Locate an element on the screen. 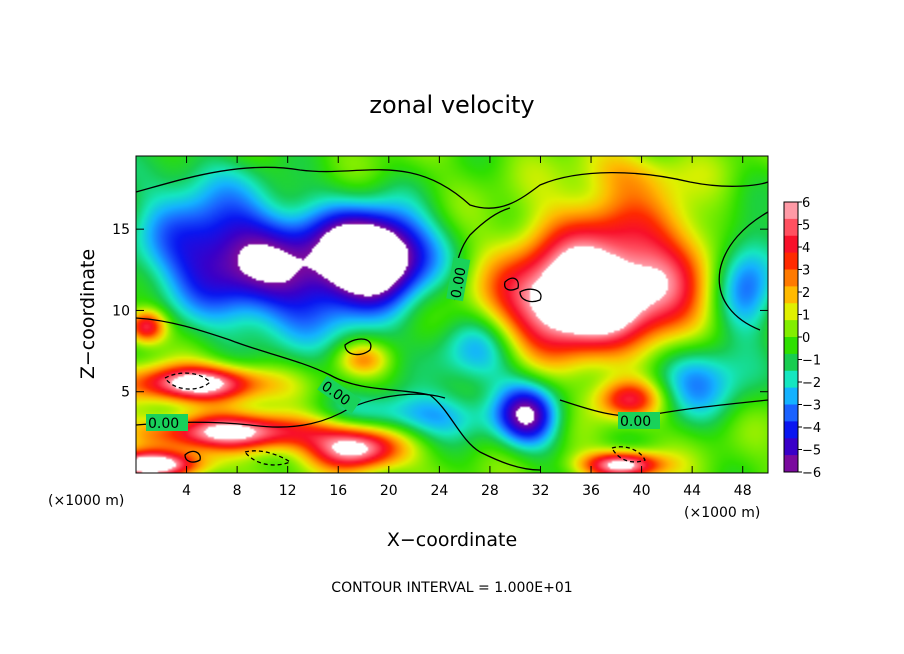 The height and width of the screenshot is (654, 904). closed-contour-d is located at coordinates (192, 456).